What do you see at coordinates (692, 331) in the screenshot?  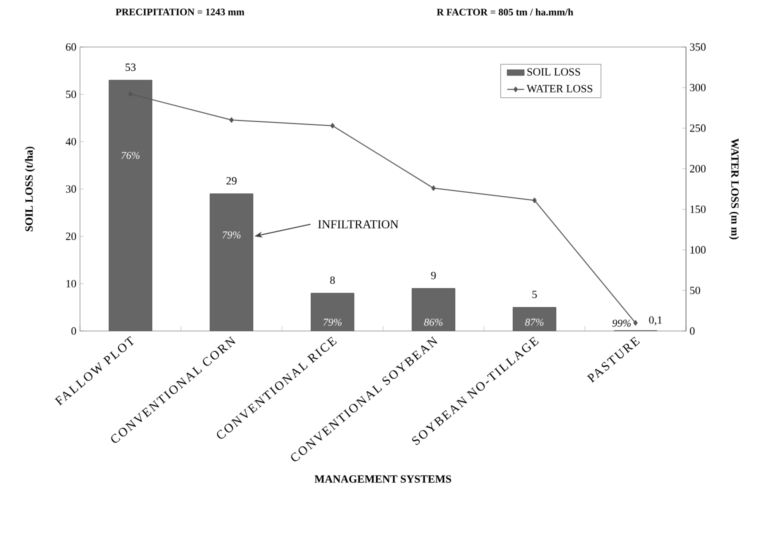 I see `y2-tick-label: 0` at bounding box center [692, 331].